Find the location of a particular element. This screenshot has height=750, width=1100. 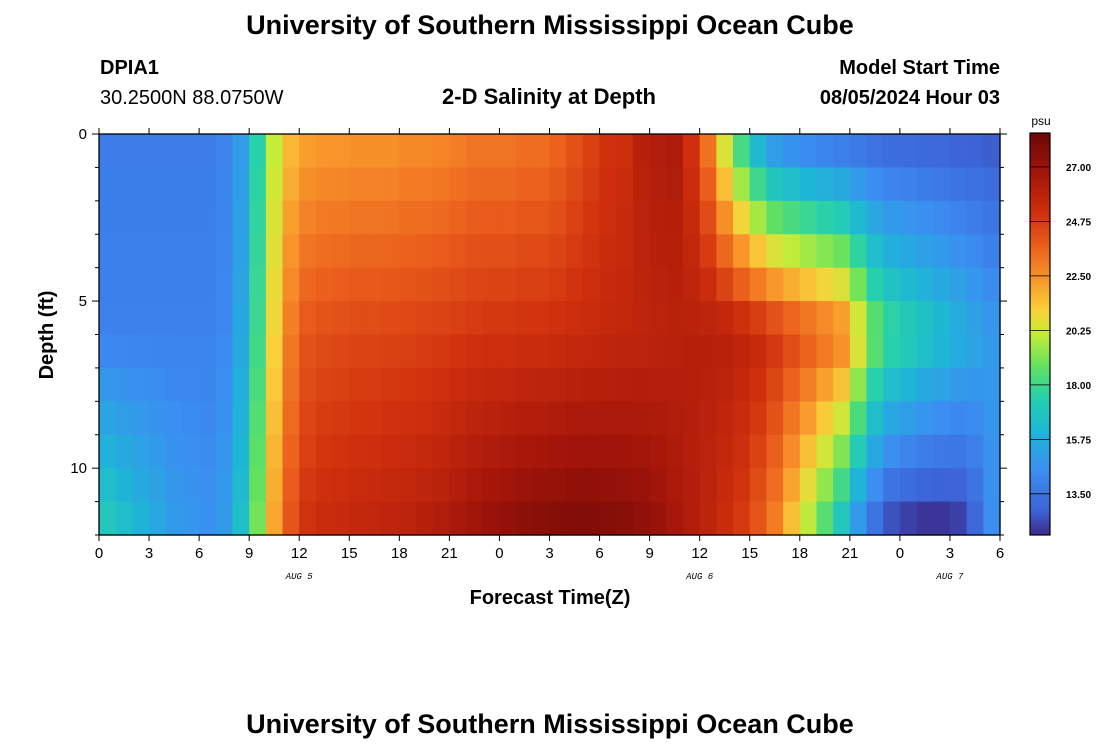

x-tick-label: 15 is located at coordinates (749, 553).